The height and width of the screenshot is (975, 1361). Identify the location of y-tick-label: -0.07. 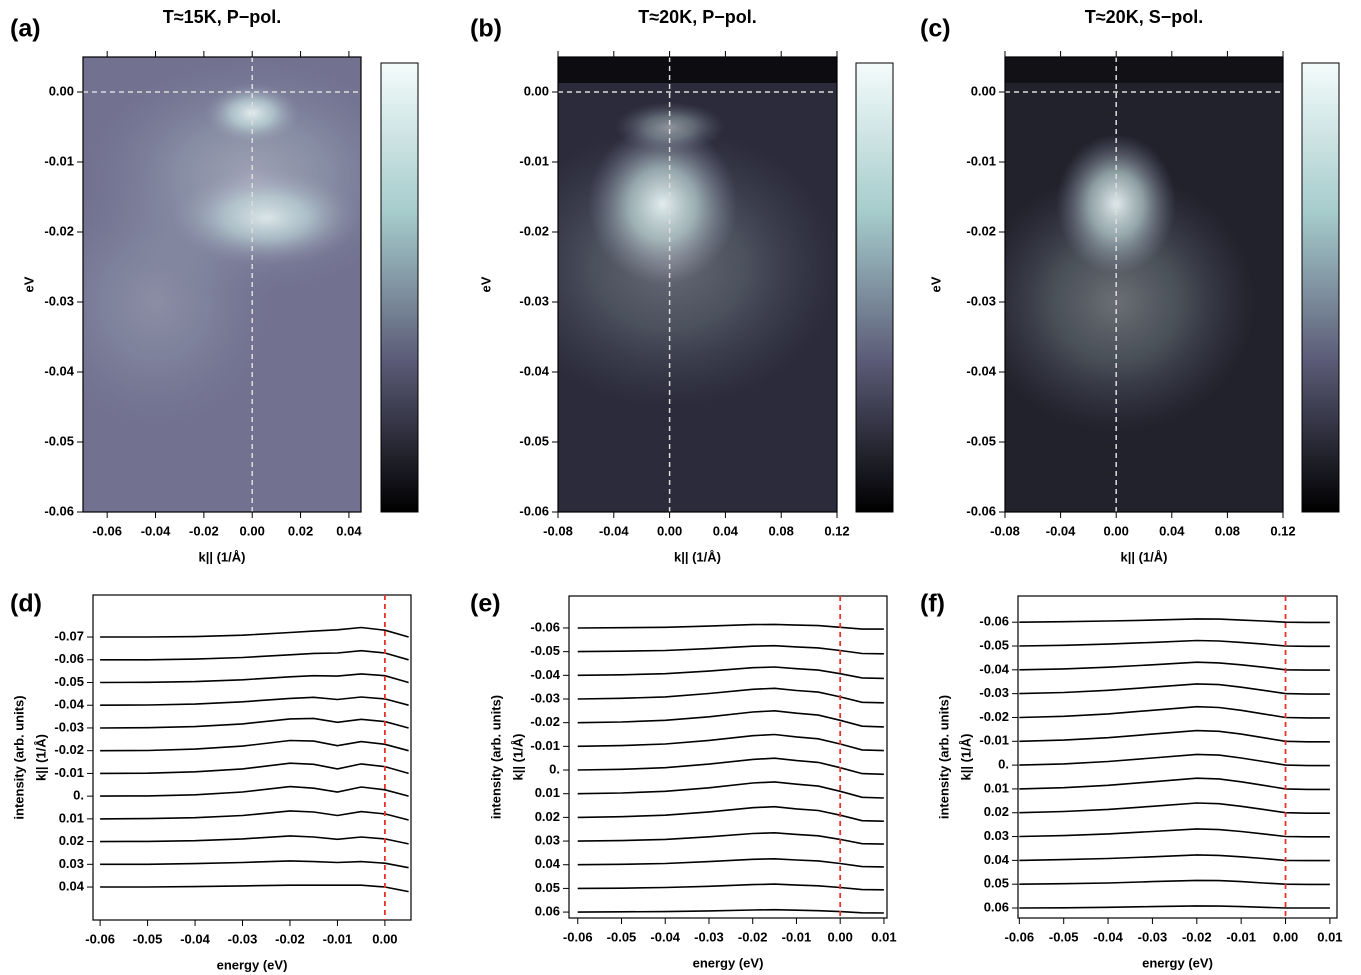
(69, 635).